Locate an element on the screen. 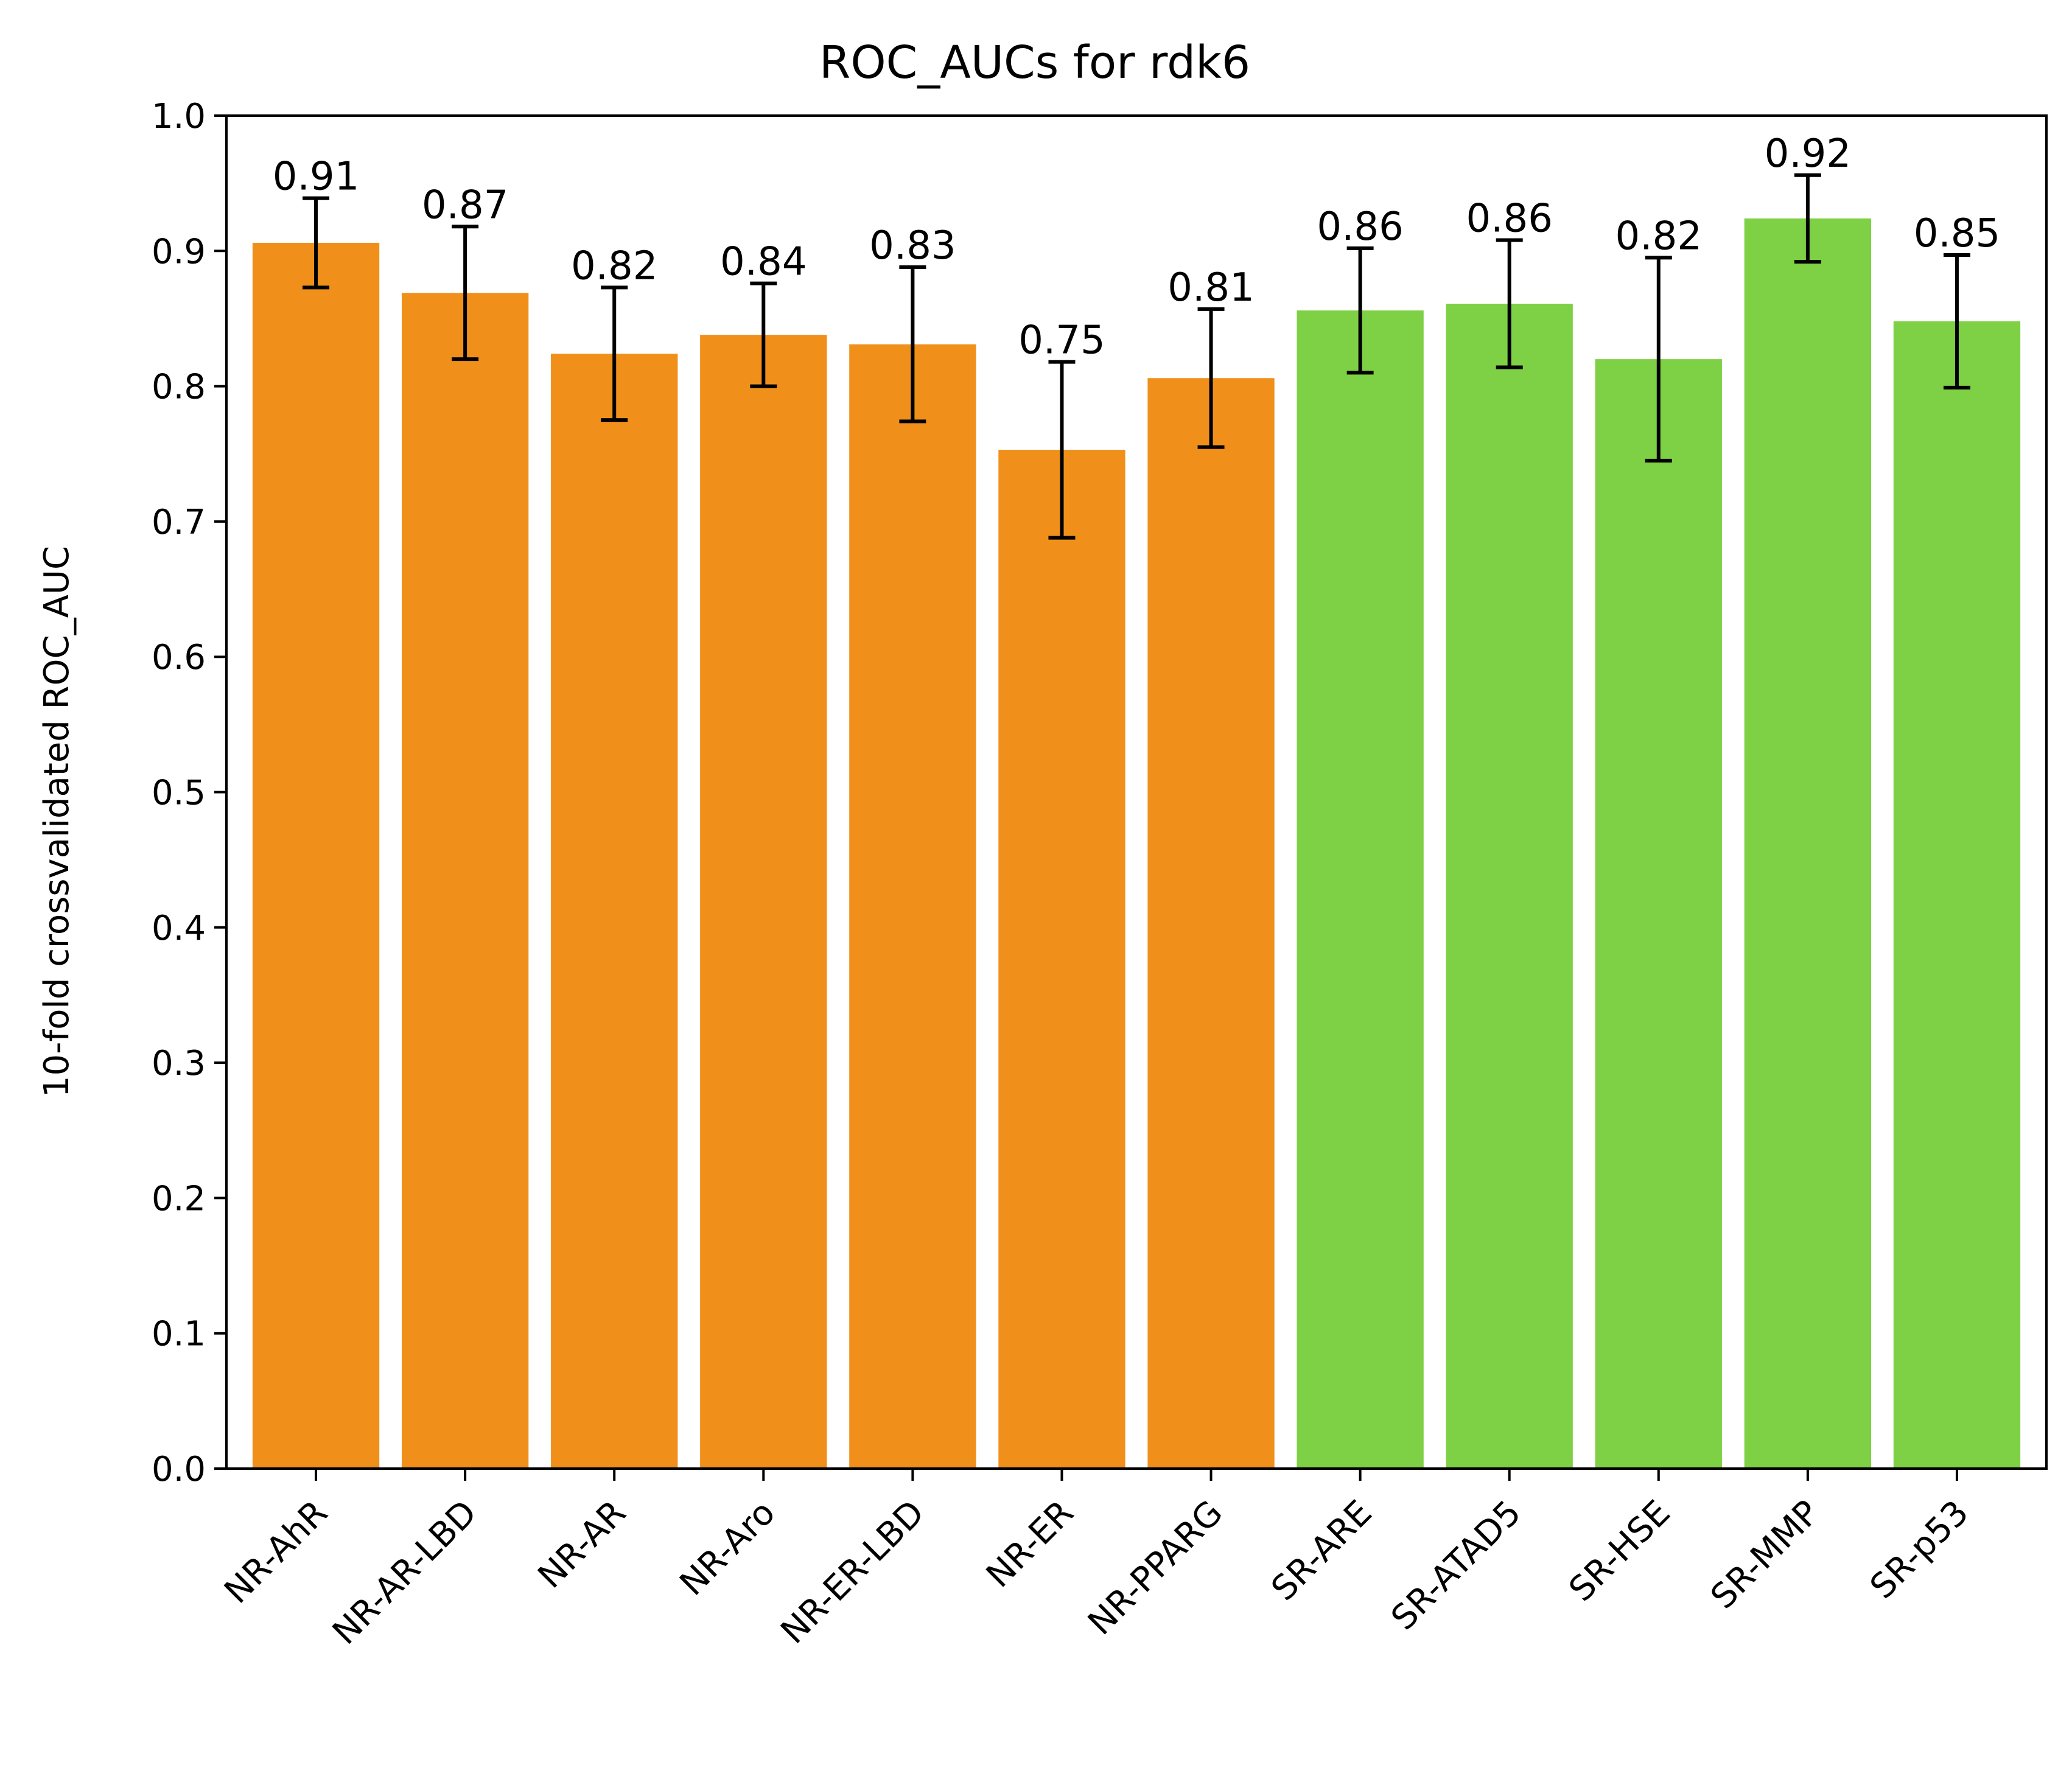  data-label-NR-ER: 0.75 is located at coordinates (1061, 340).